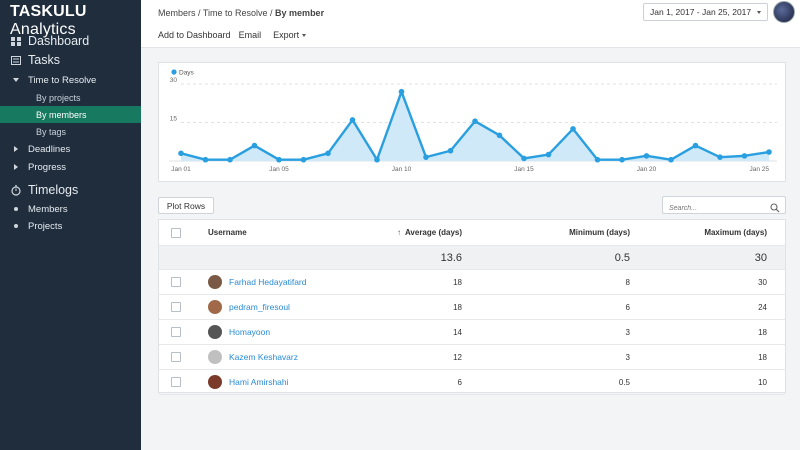 Image resolution: width=800 pixels, height=450 pixels. What do you see at coordinates (75, 21) in the screenshot?
I see `brand-logo: TASKULU Analytics` at bounding box center [75, 21].